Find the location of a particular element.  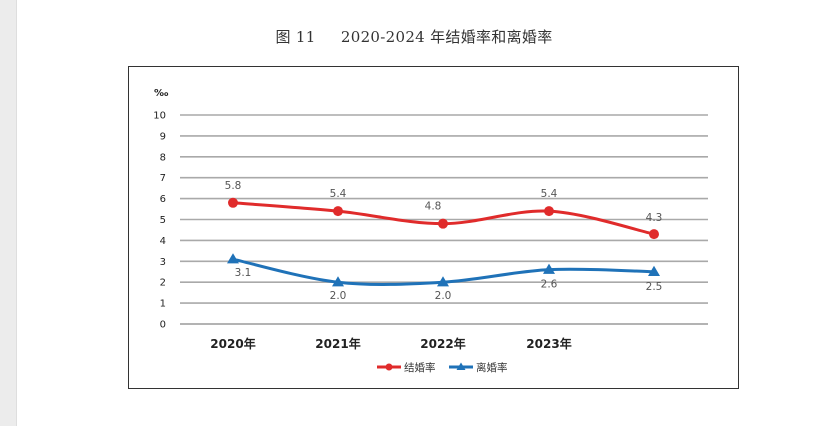

data-label: 2.6 is located at coordinates (549, 285).